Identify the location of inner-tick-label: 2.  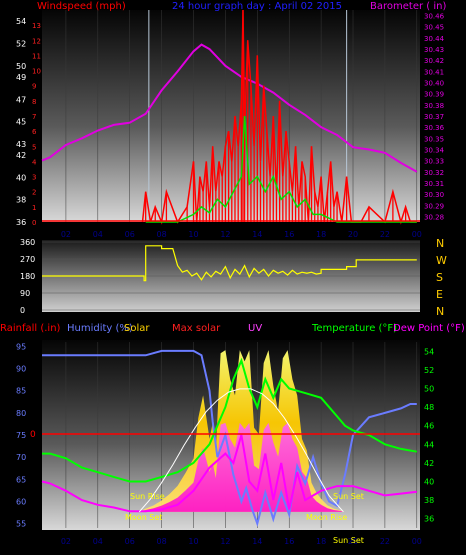
(34, 193).